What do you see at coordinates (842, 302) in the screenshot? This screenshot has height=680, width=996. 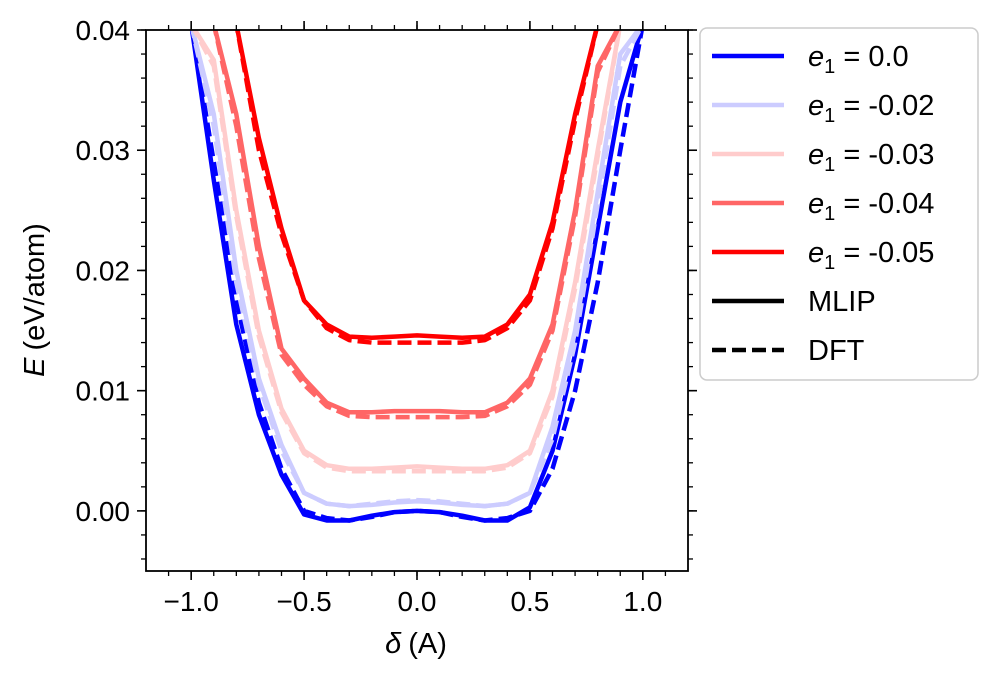 I see `legend-label: MLIP` at bounding box center [842, 302].